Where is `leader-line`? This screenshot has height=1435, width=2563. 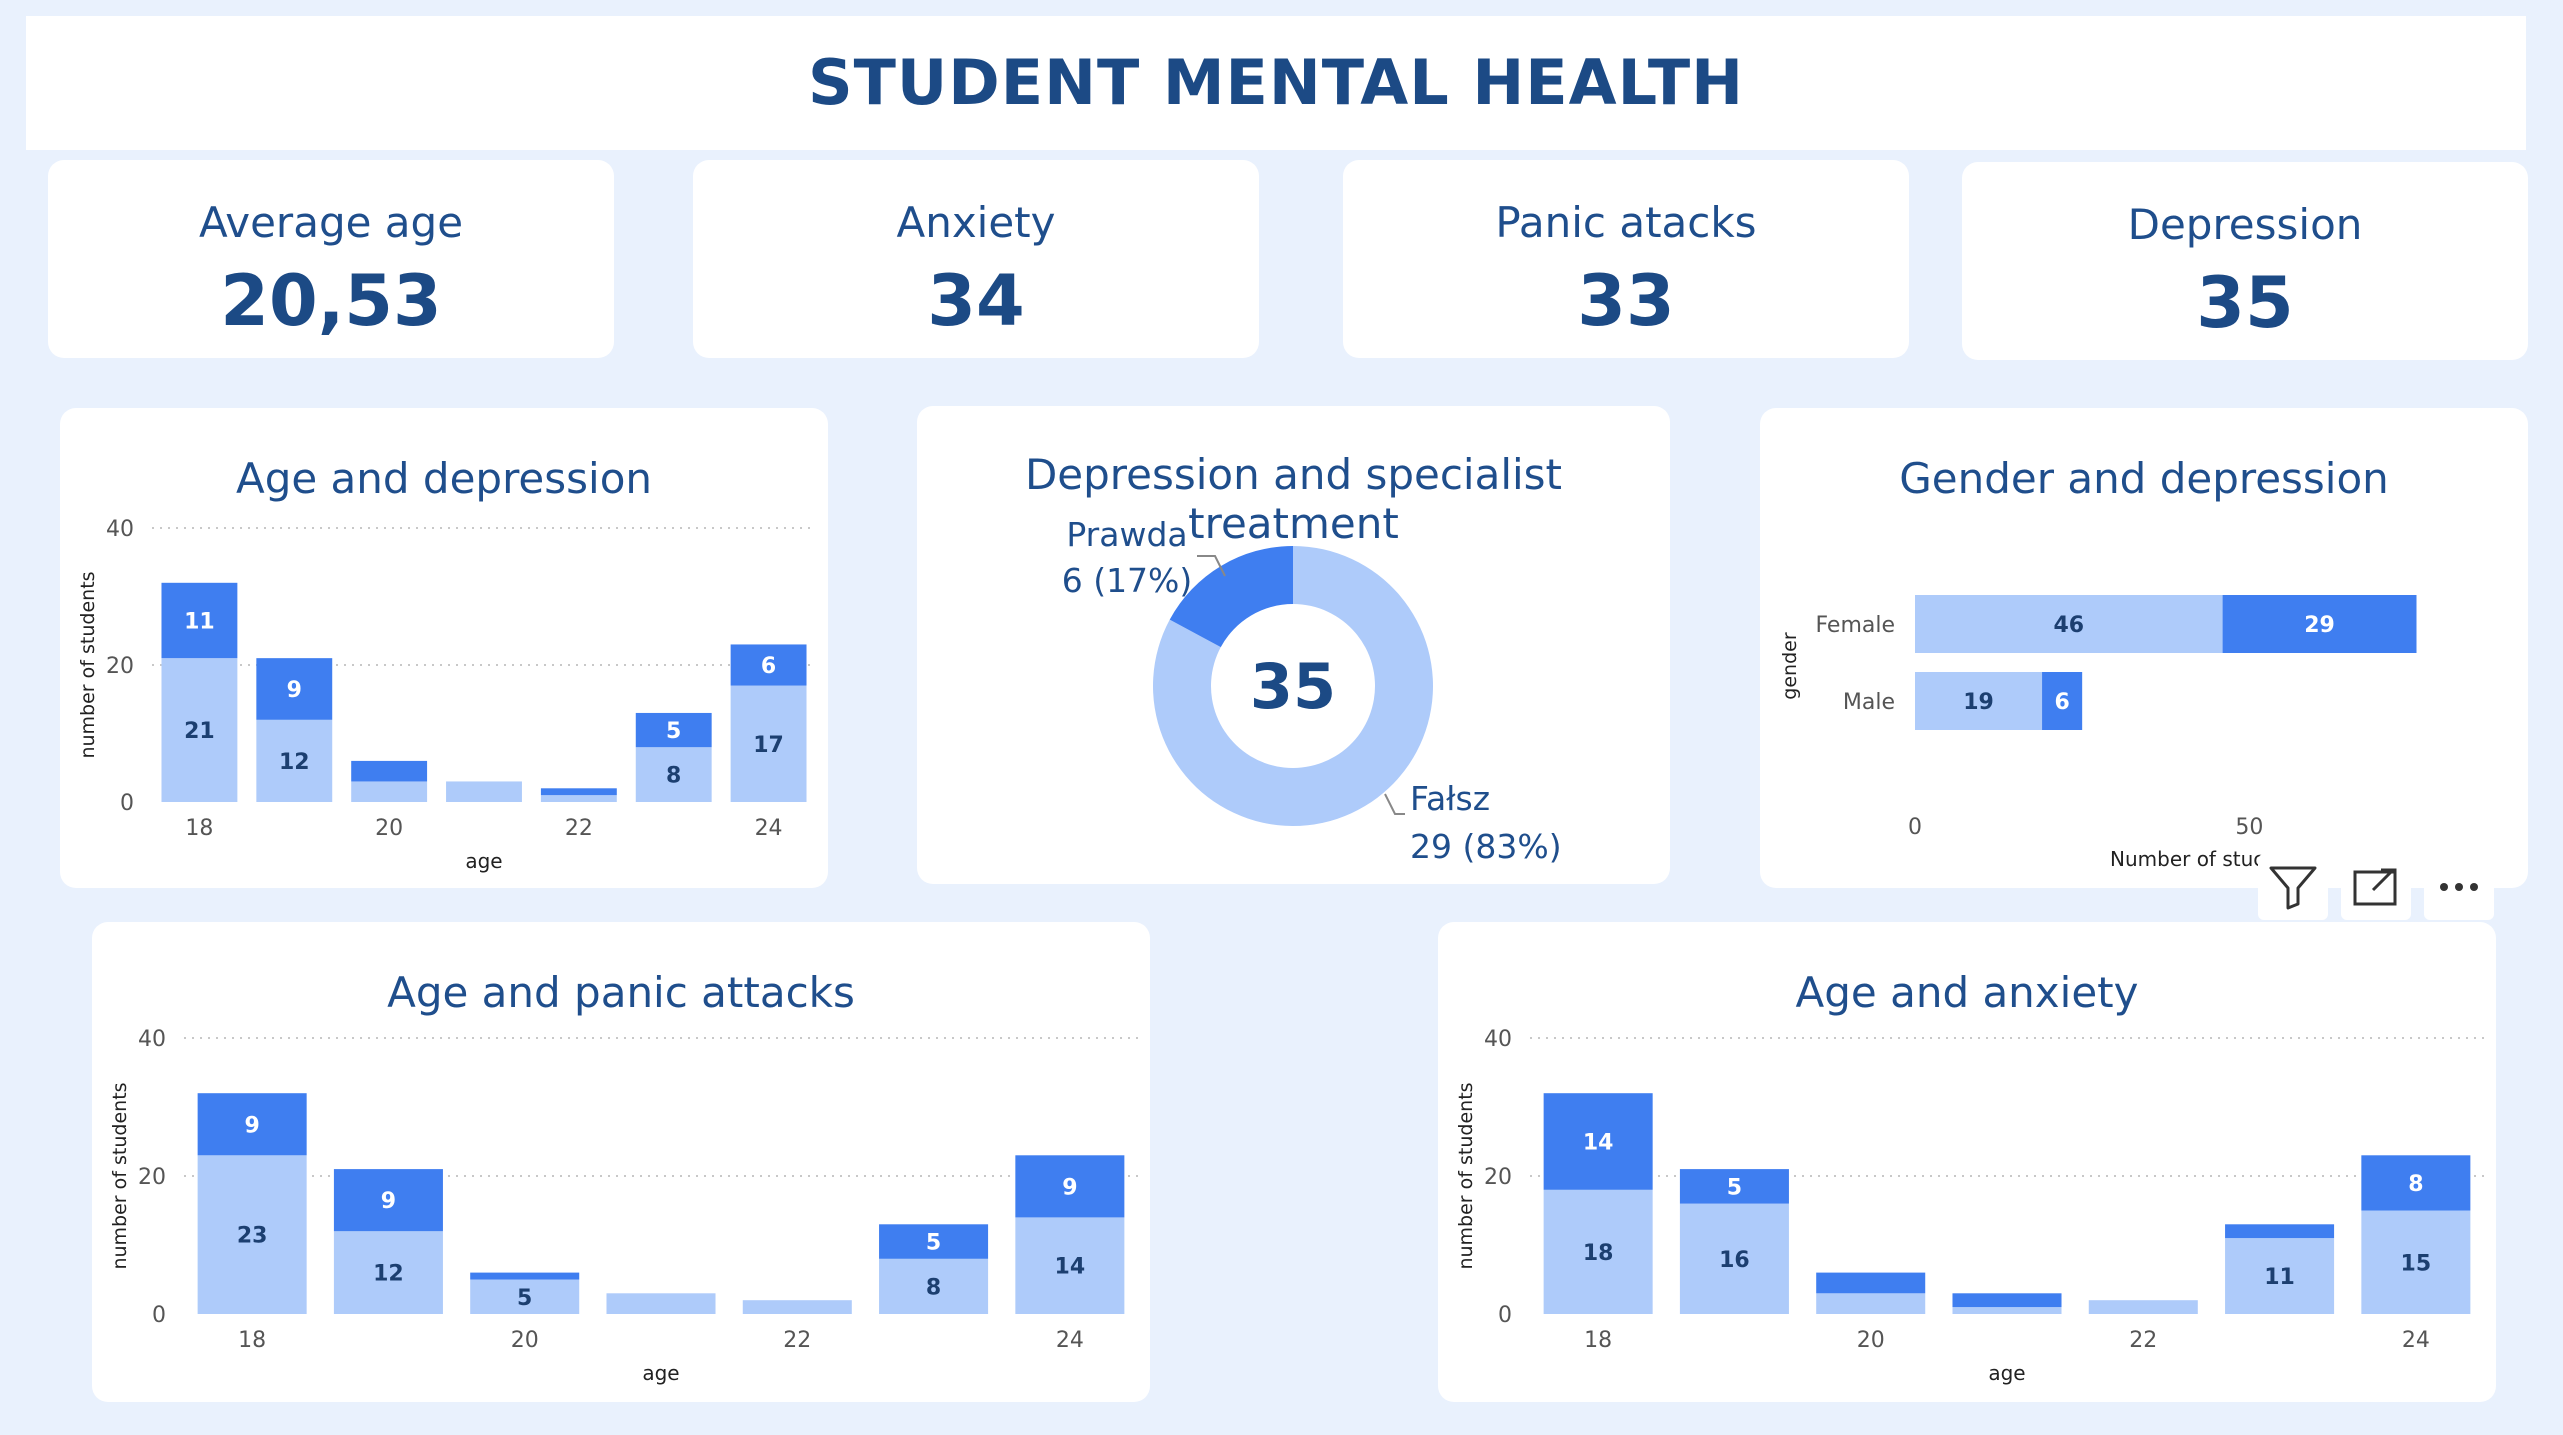 leader-line is located at coordinates (1394, 804).